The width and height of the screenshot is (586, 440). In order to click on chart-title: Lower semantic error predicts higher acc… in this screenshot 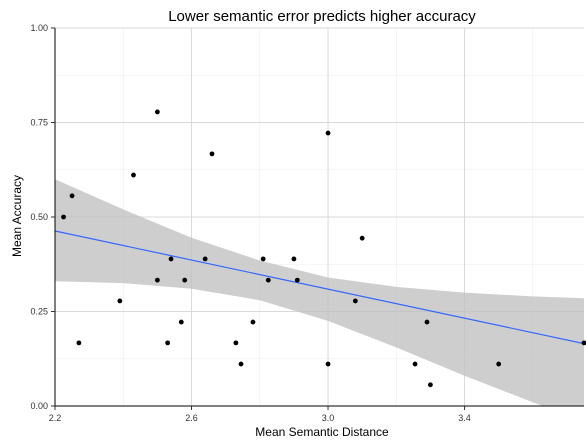, I will do `click(322, 16)`.